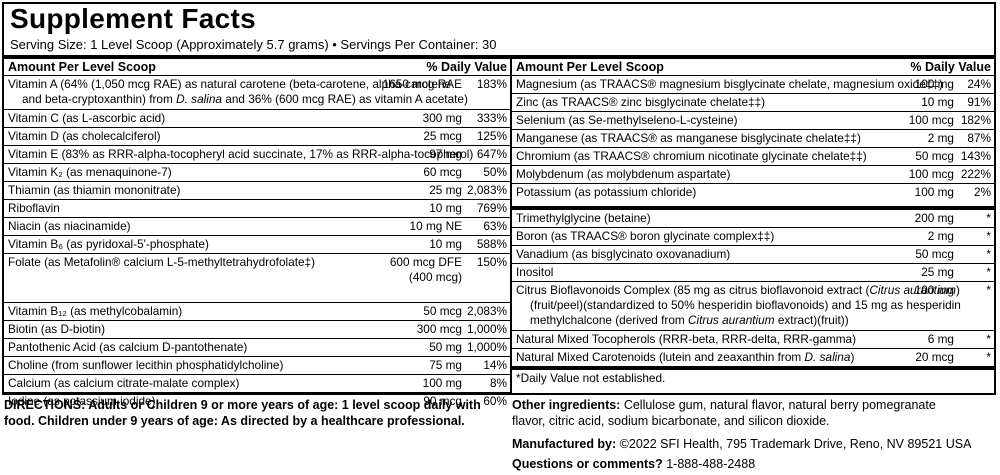 Image resolution: width=1000 pixels, height=475 pixels. I want to click on nutrient-name: *Daily Value not established., so click(591, 378).